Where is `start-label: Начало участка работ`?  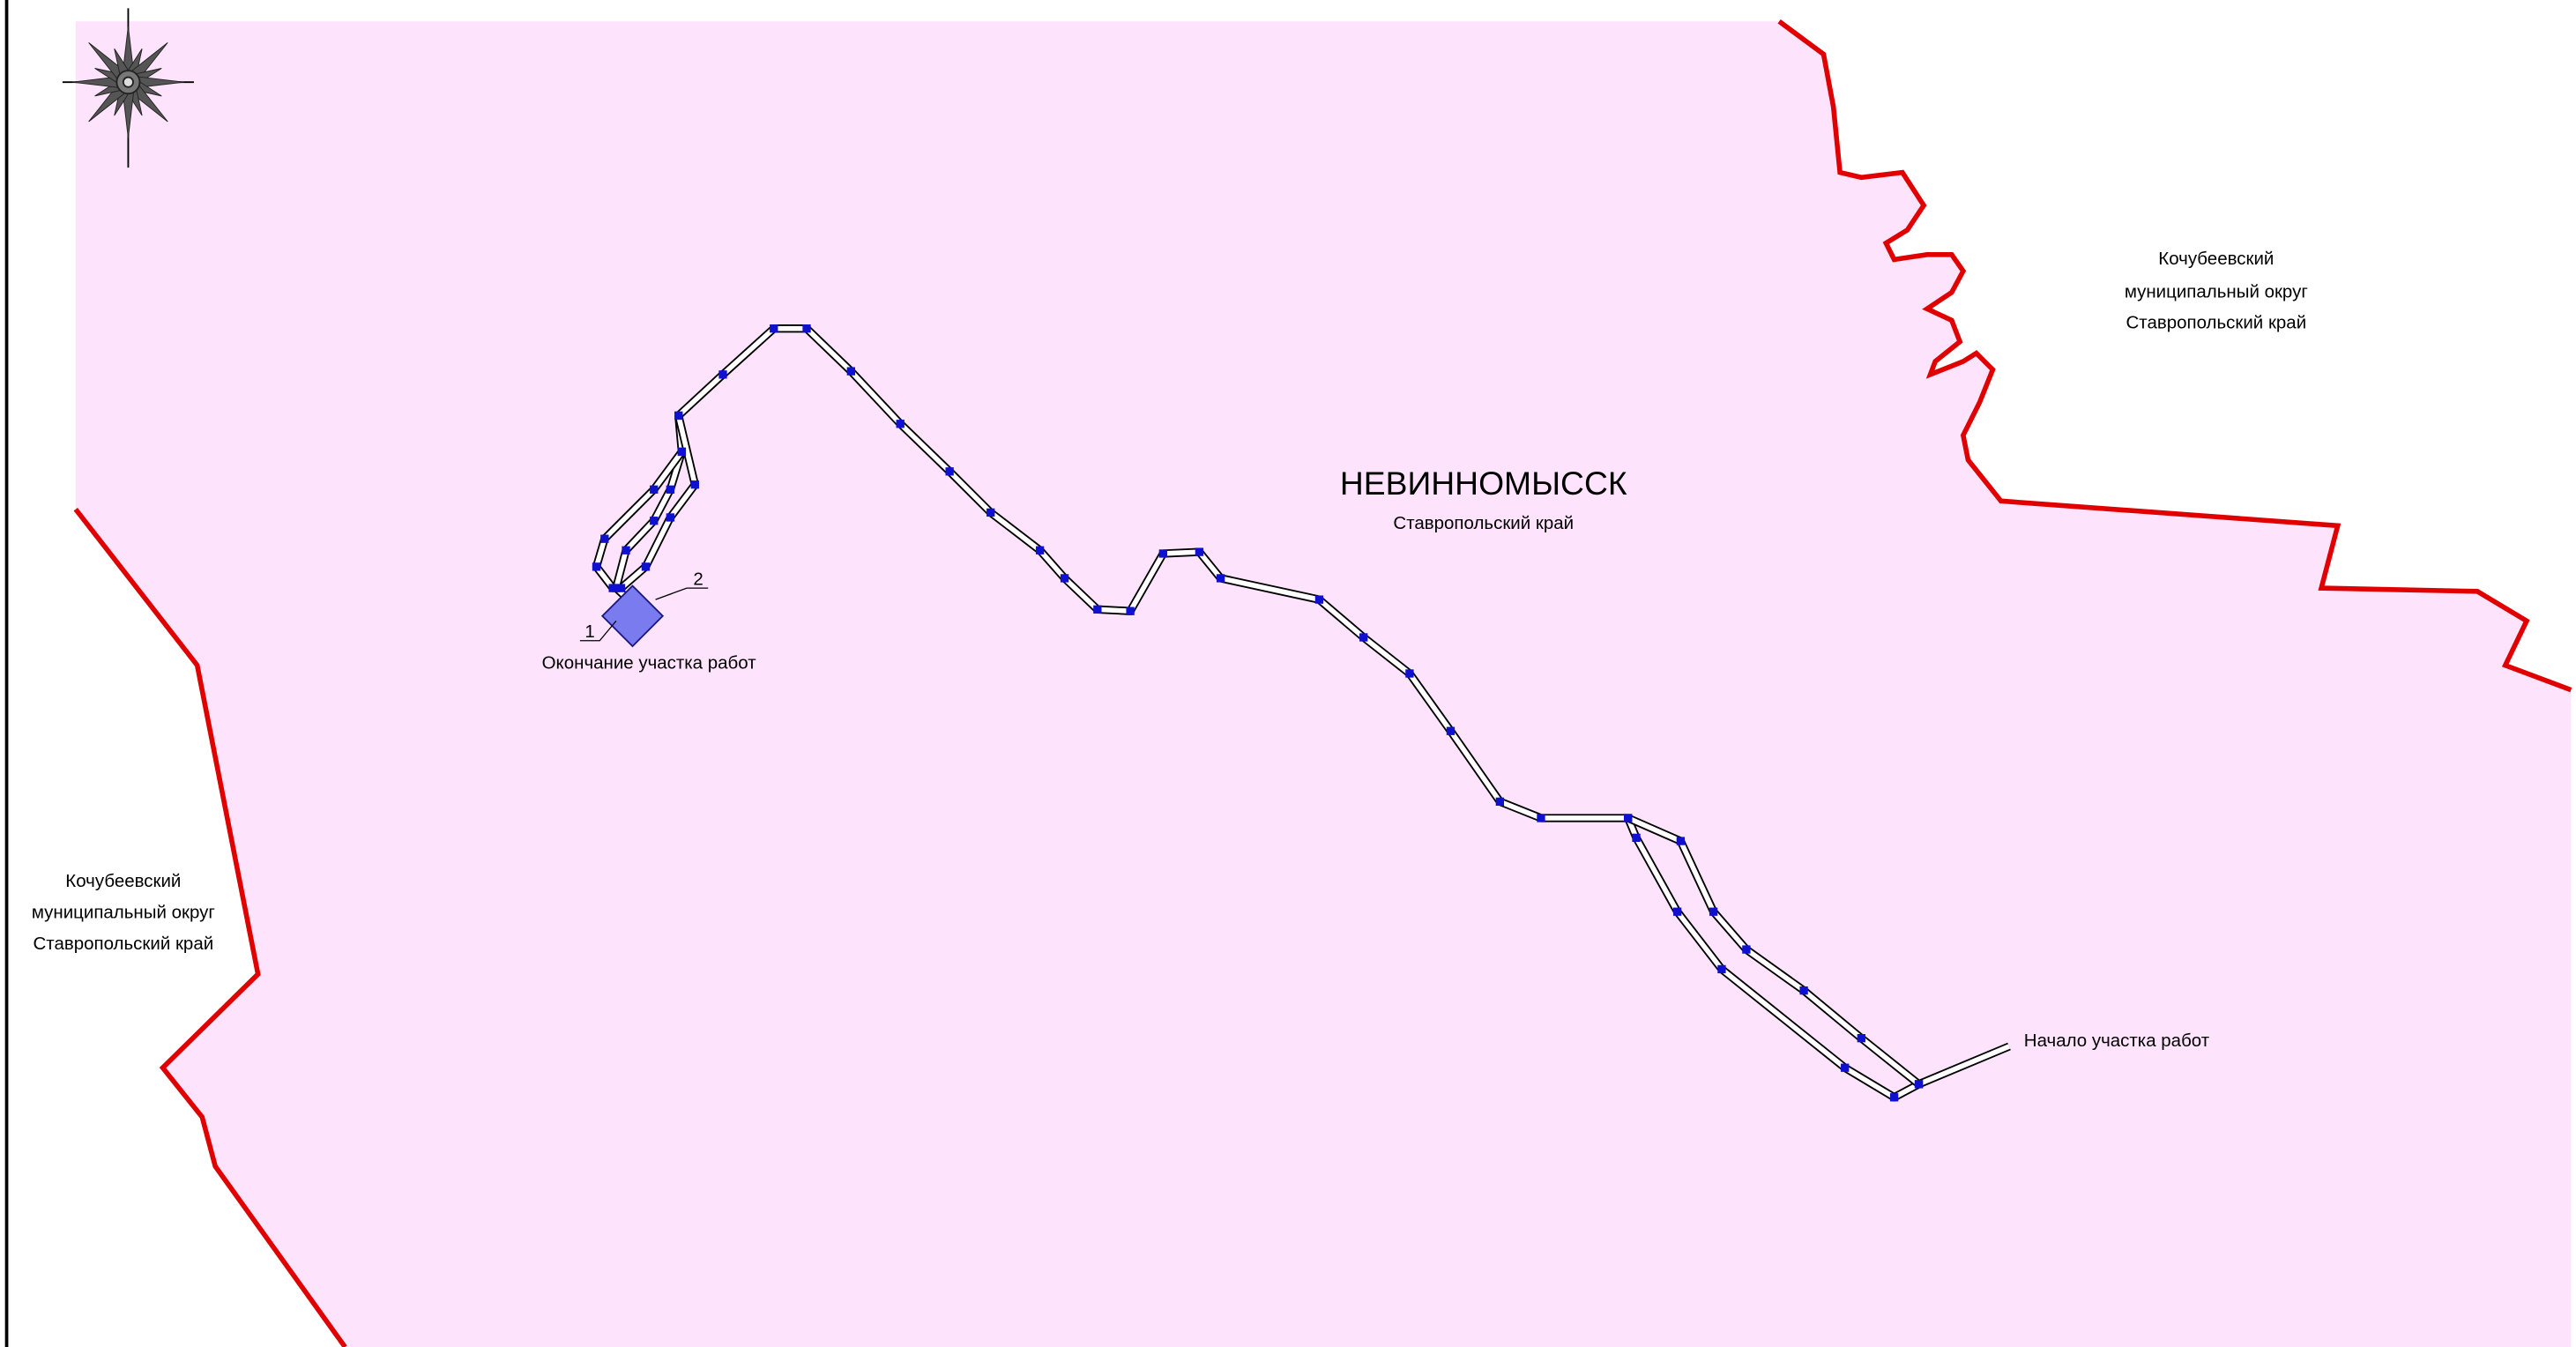 start-label: Начало участка работ is located at coordinates (2117, 1041).